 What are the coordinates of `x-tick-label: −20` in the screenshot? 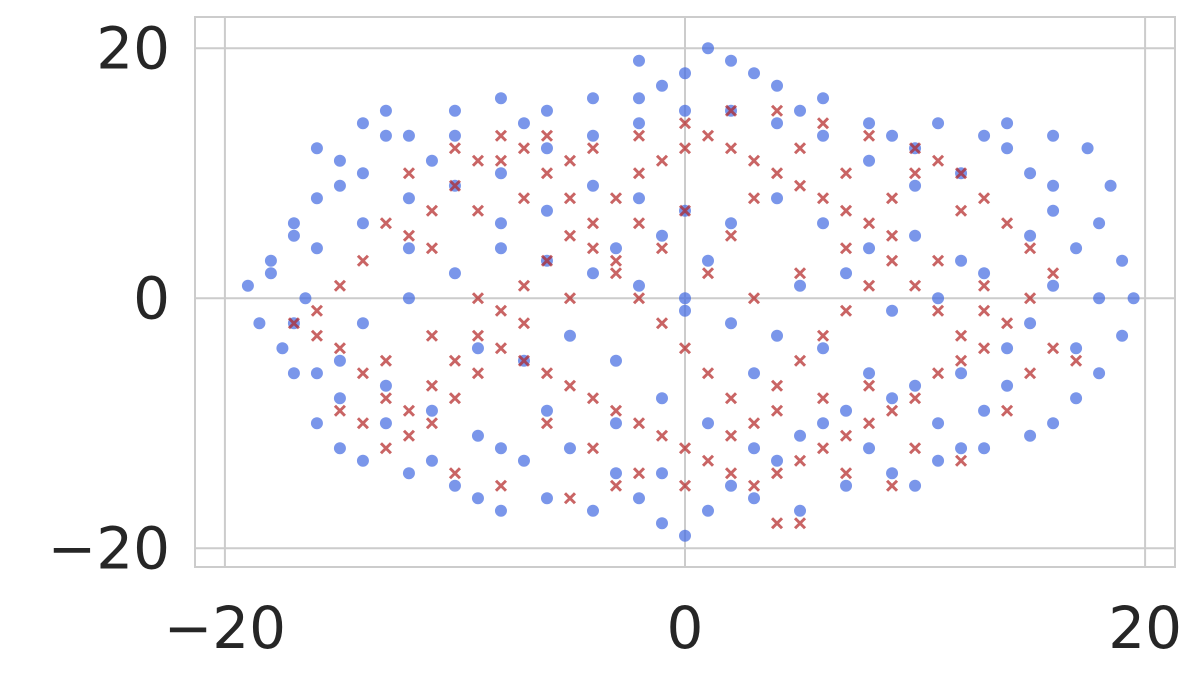 It's located at (225, 628).